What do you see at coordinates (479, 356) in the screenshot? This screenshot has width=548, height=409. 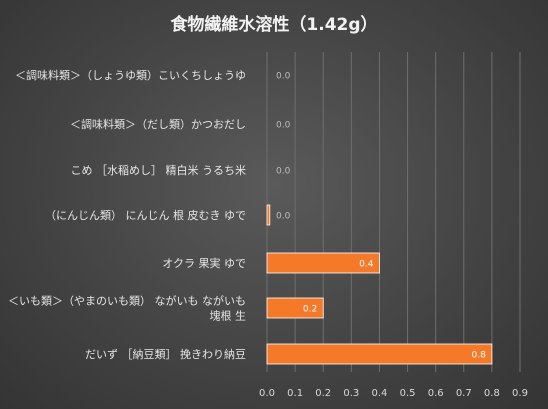 I see `data-label: 0.8` at bounding box center [479, 356].